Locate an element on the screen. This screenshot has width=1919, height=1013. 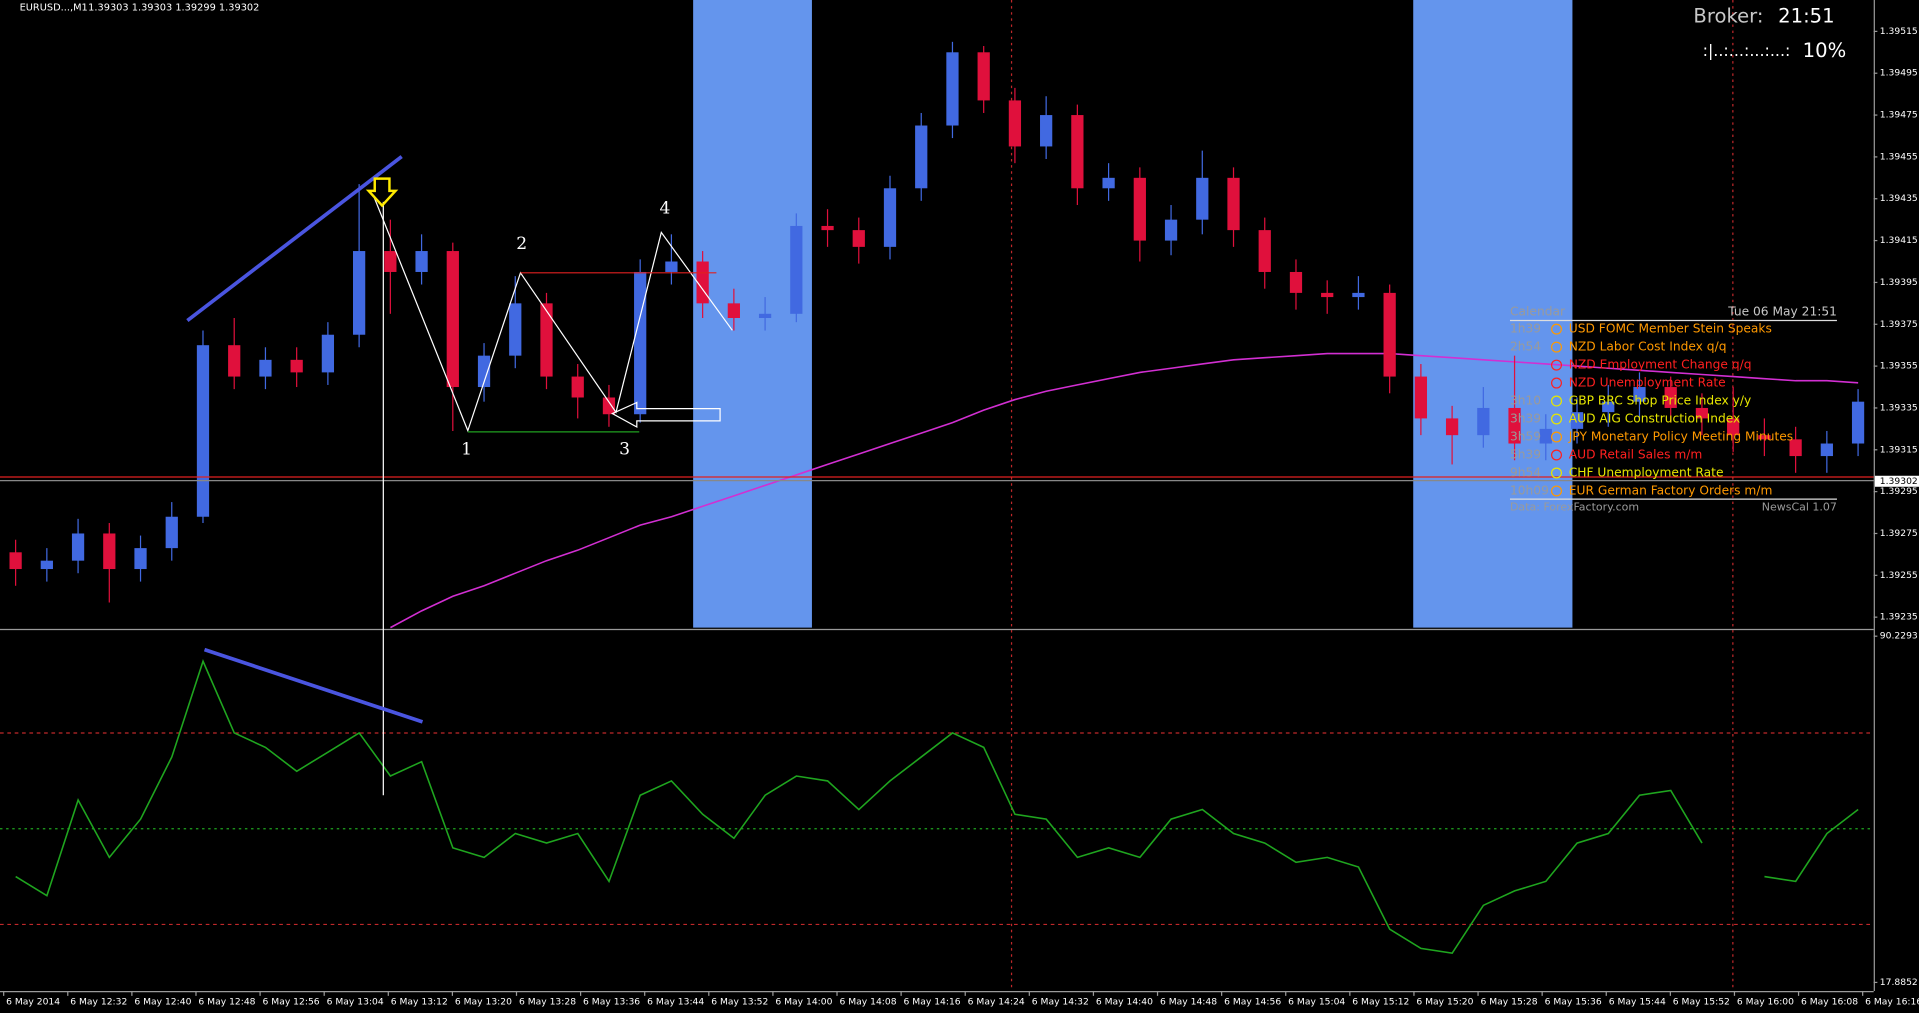
x-tick-label: 6 May 14:24 is located at coordinates (996, 1001).